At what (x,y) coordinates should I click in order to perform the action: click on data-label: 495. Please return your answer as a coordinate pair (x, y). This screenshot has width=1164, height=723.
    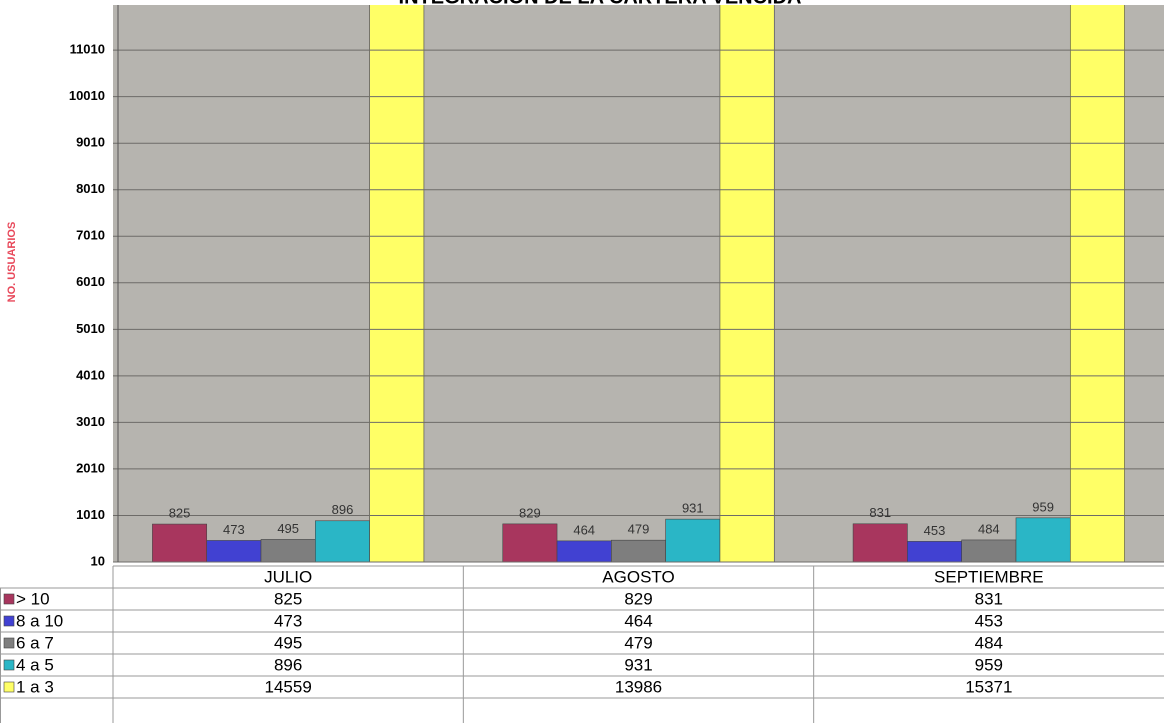
    Looking at the image, I should click on (288, 528).